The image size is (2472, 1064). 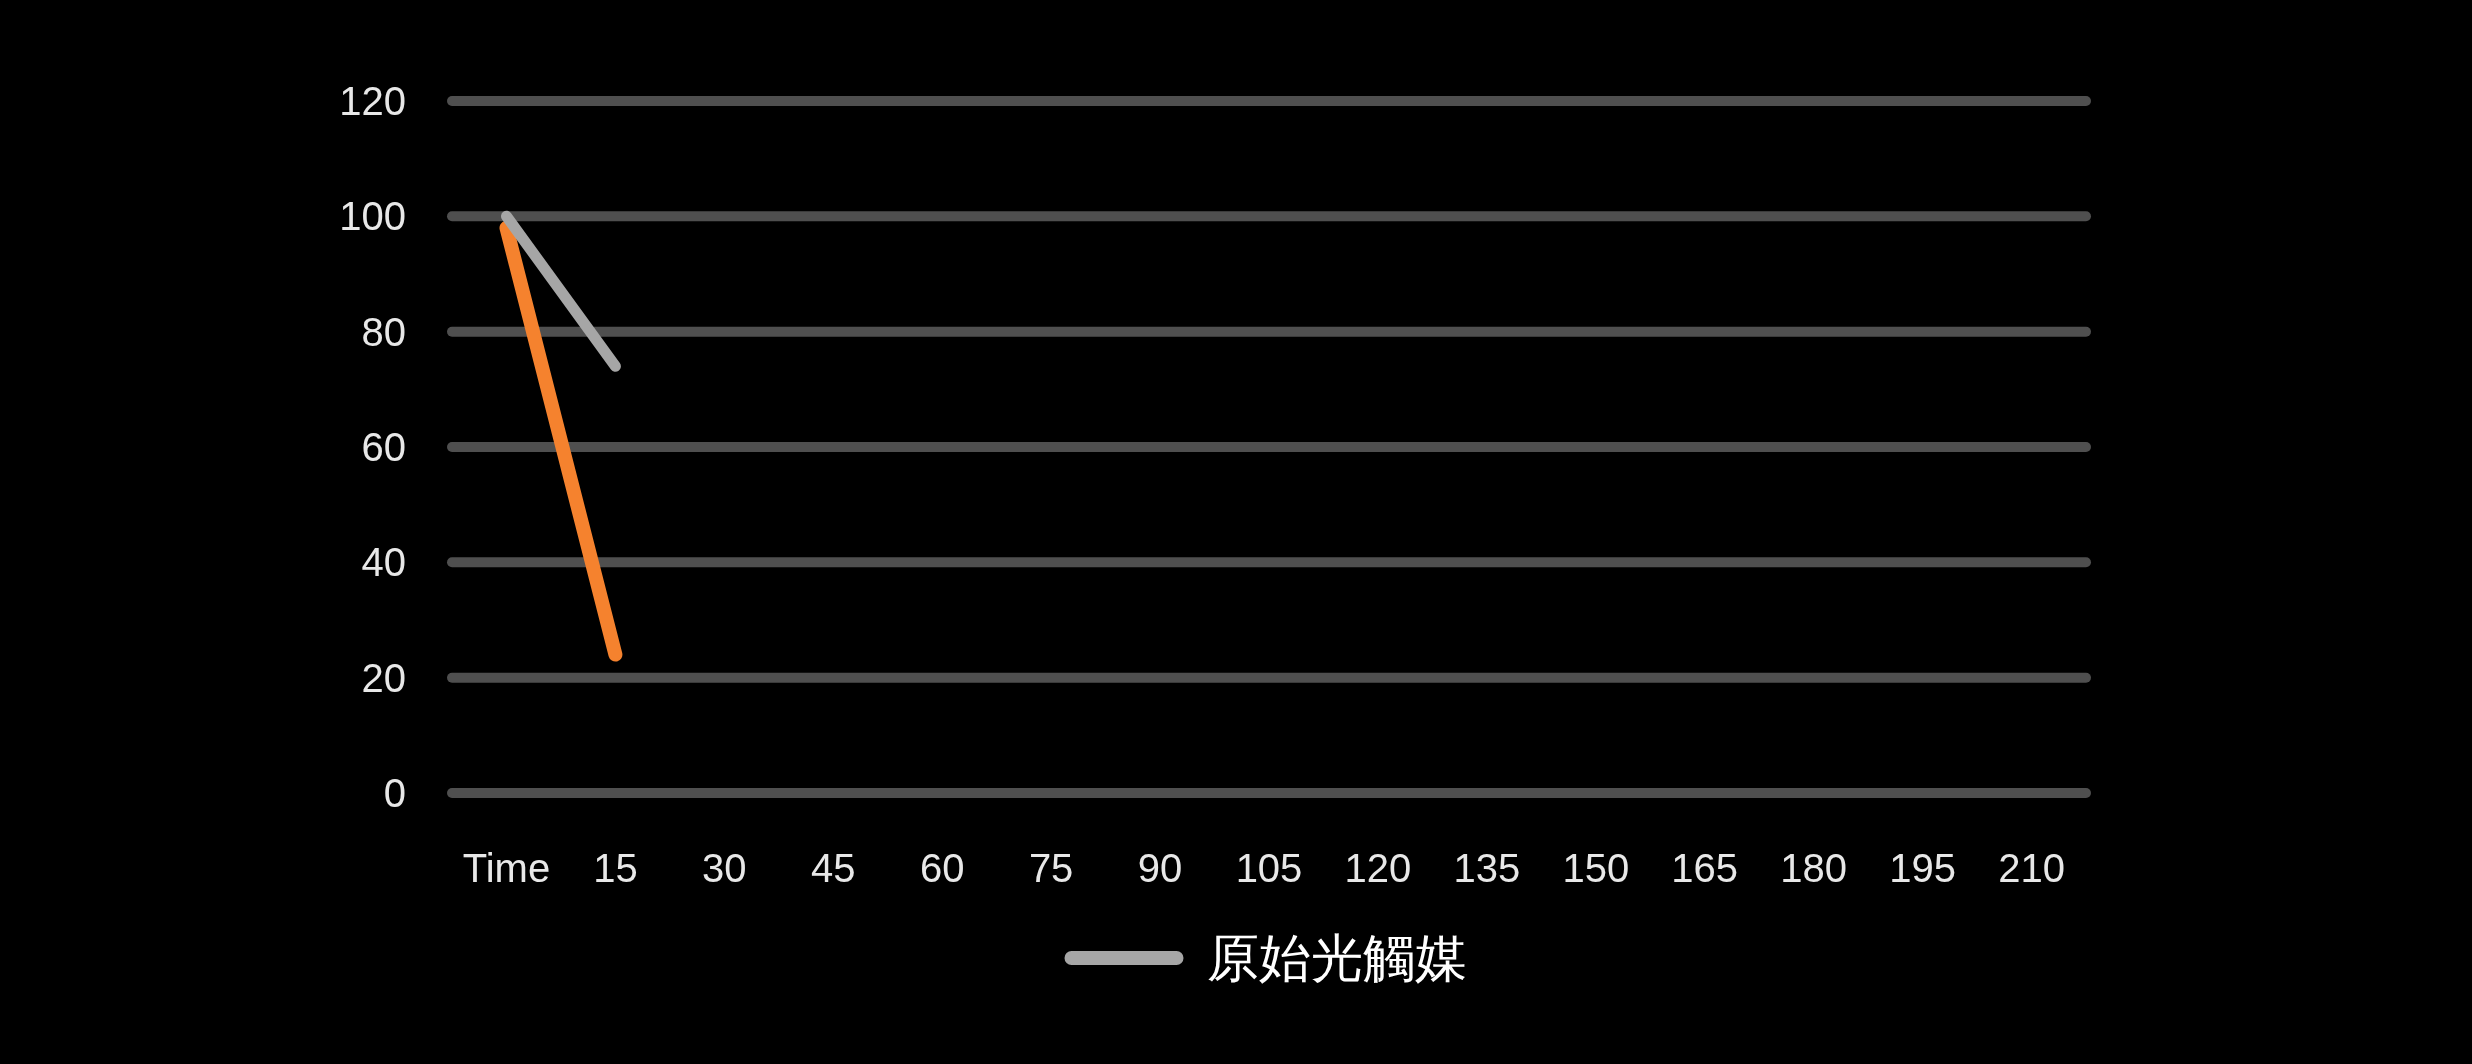 What do you see at coordinates (1269, 868) in the screenshot?
I see `x-tick-label: 105` at bounding box center [1269, 868].